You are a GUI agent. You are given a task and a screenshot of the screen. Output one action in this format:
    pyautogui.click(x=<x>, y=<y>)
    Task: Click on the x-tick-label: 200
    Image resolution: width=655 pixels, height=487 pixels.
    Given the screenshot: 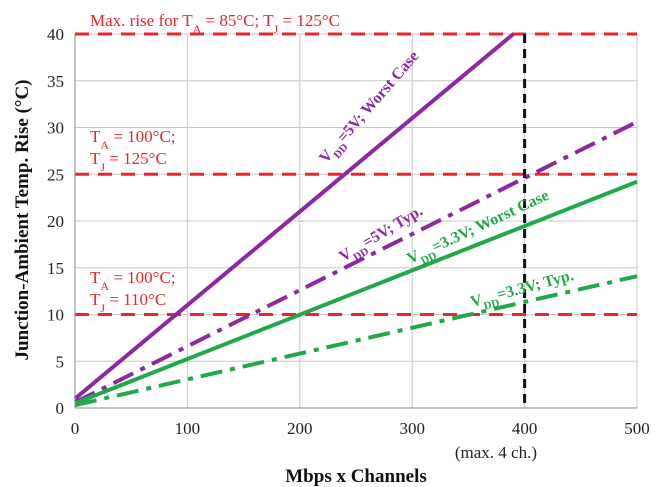 What is the action you would take?
    pyautogui.click(x=300, y=428)
    